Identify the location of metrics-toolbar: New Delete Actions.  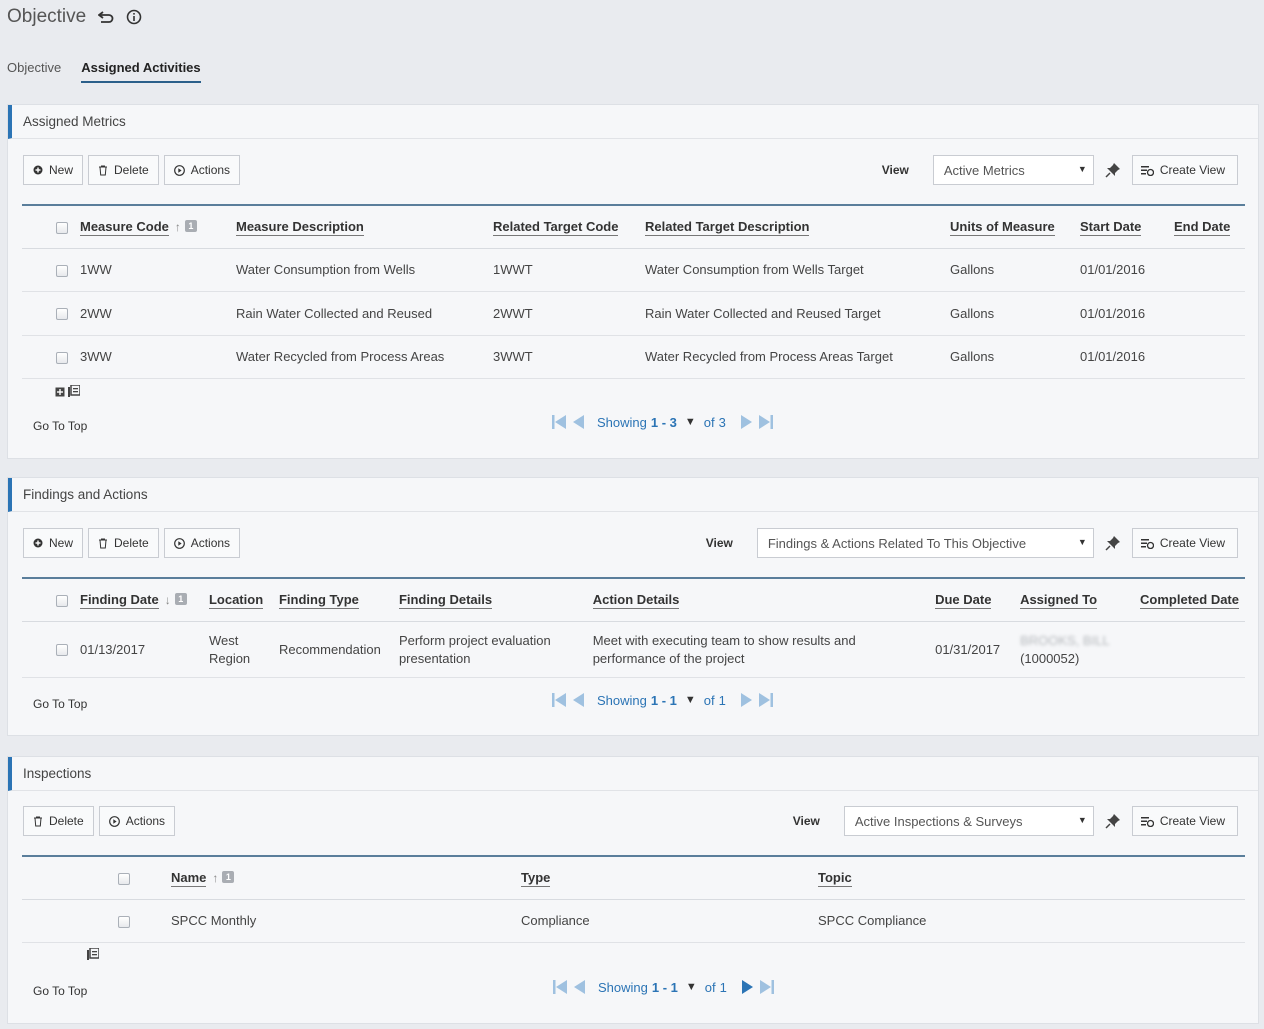
(132, 170).